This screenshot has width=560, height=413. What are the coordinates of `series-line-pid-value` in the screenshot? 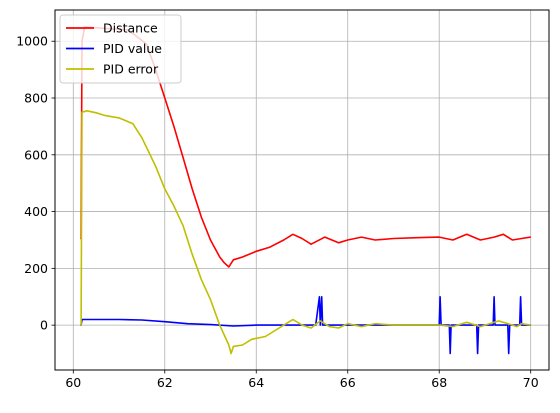 It's located at (305, 325).